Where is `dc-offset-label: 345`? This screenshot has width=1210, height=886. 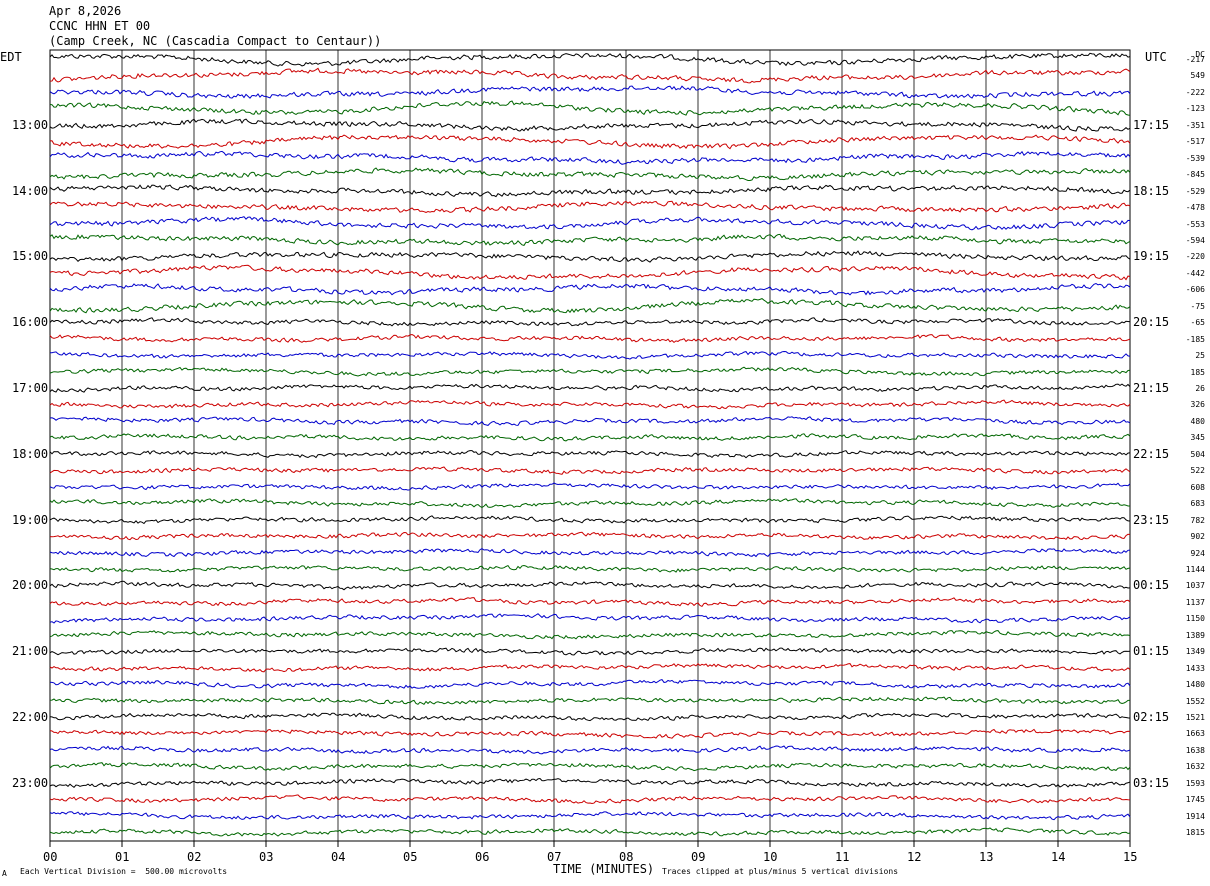
dc-offset-label: 345 is located at coordinates (1197, 438).